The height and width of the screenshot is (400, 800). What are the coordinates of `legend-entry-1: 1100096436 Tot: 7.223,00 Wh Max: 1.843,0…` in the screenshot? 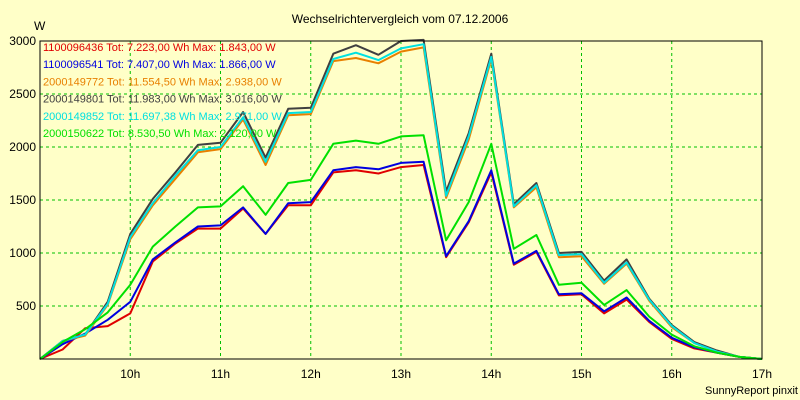 It's located at (159, 48).